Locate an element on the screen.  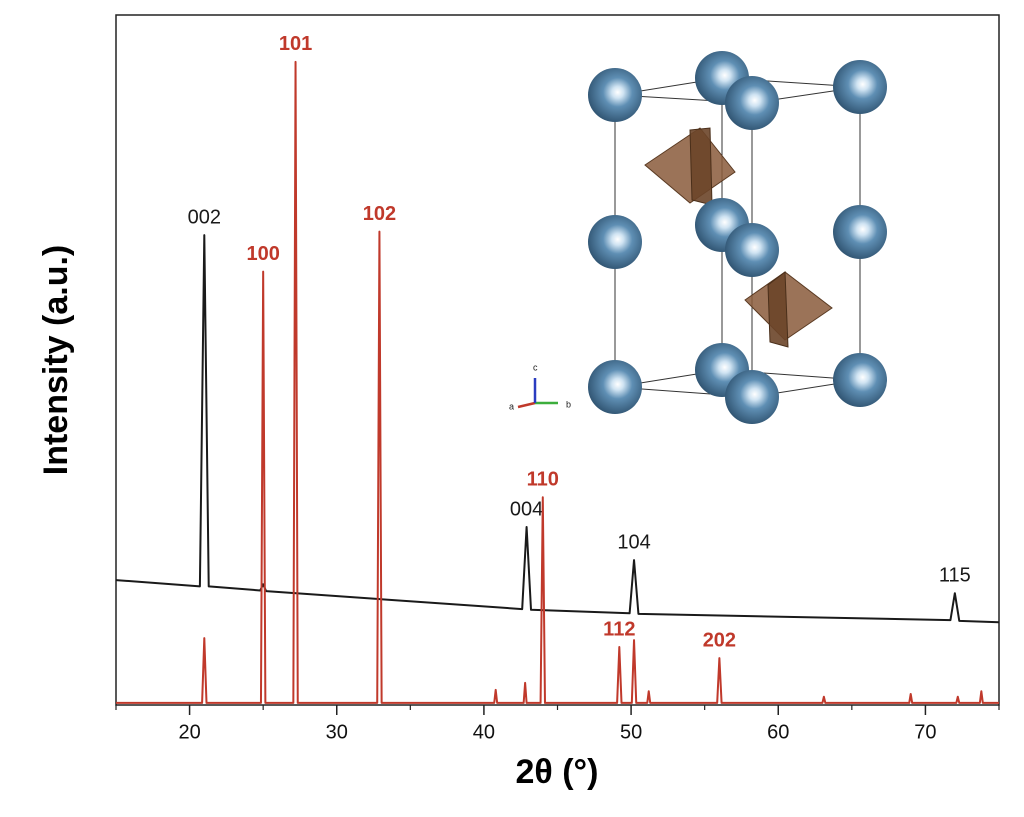
x-tick-label: 40 is located at coordinates (484, 732).